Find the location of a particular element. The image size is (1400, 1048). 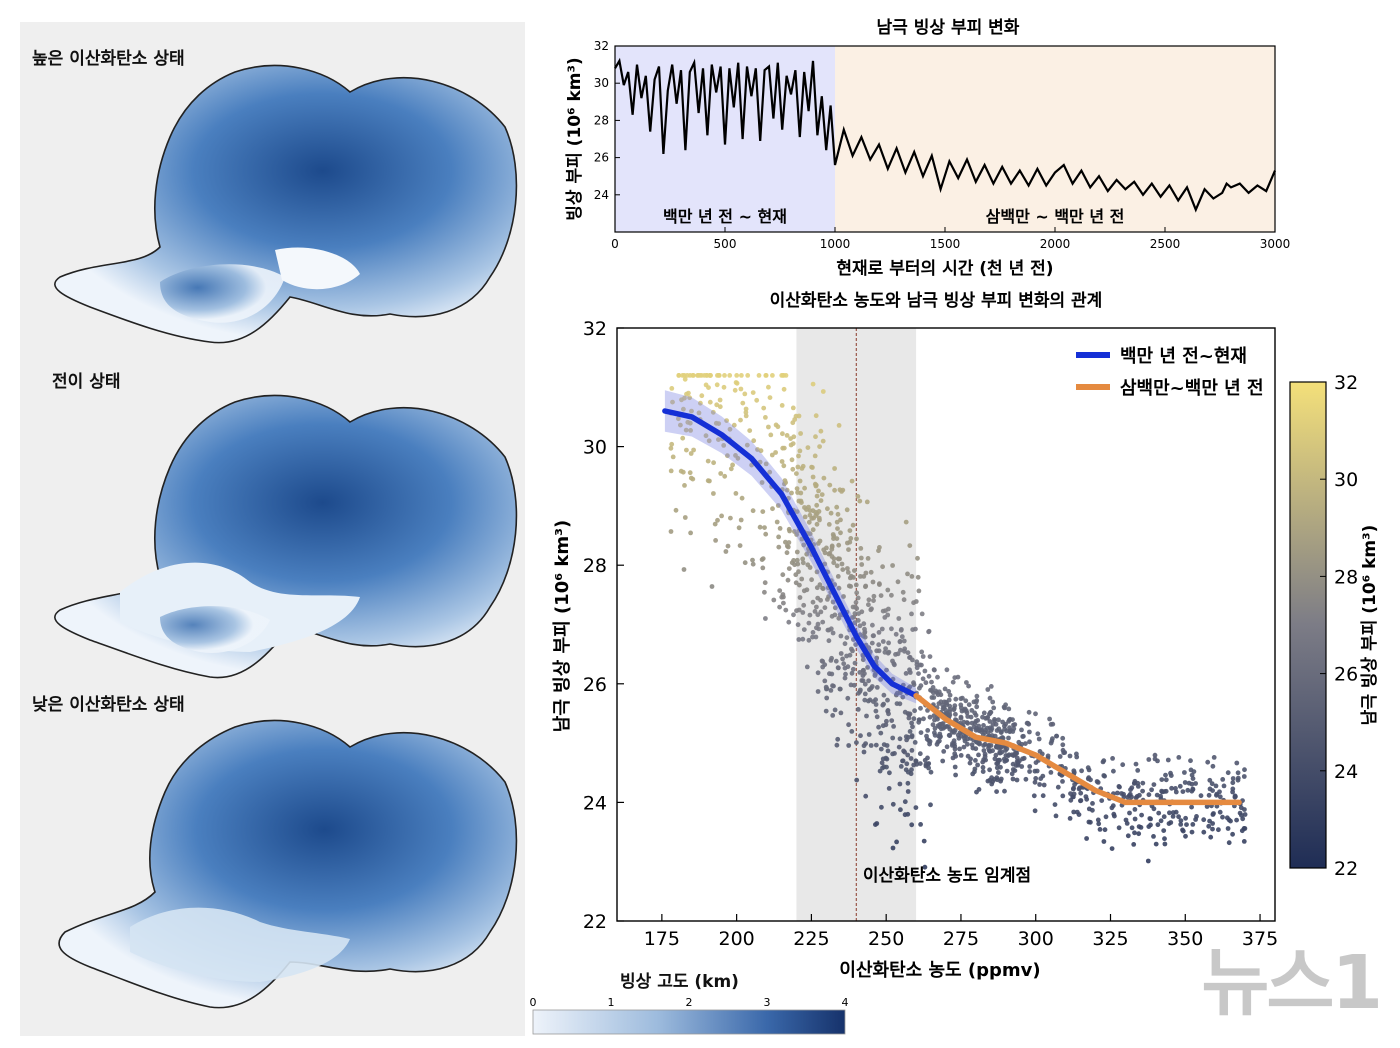

line-chart-x-tick-label: 3000 is located at coordinates (1275, 244).